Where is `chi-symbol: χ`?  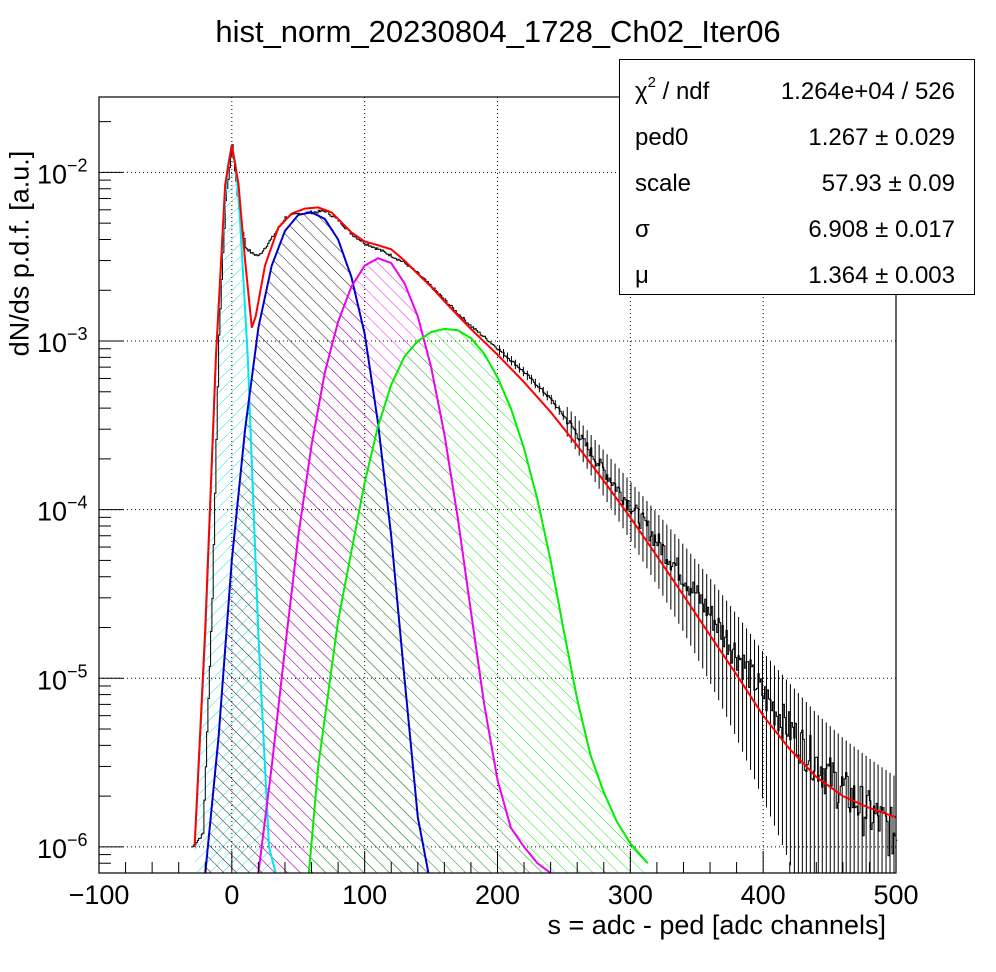 chi-symbol: χ is located at coordinates (641, 91).